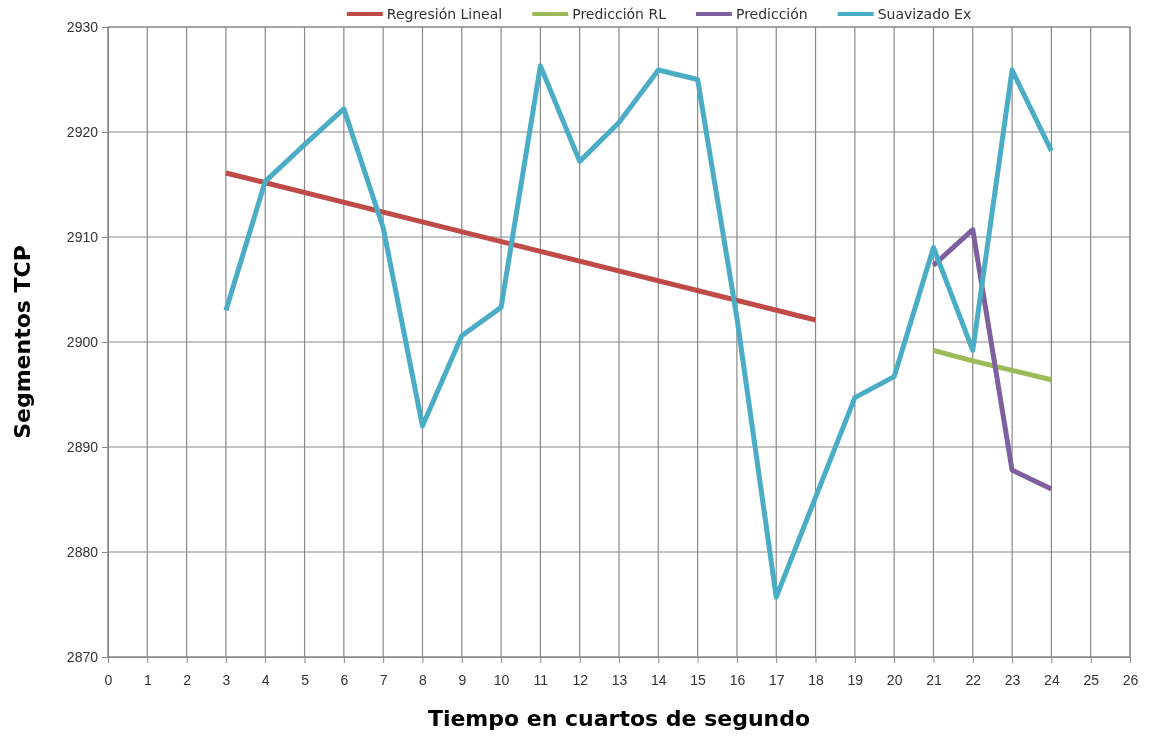 This screenshot has height=738, width=1151. Describe the element at coordinates (1091, 679) in the screenshot. I see `x-tick-label: 25` at that location.